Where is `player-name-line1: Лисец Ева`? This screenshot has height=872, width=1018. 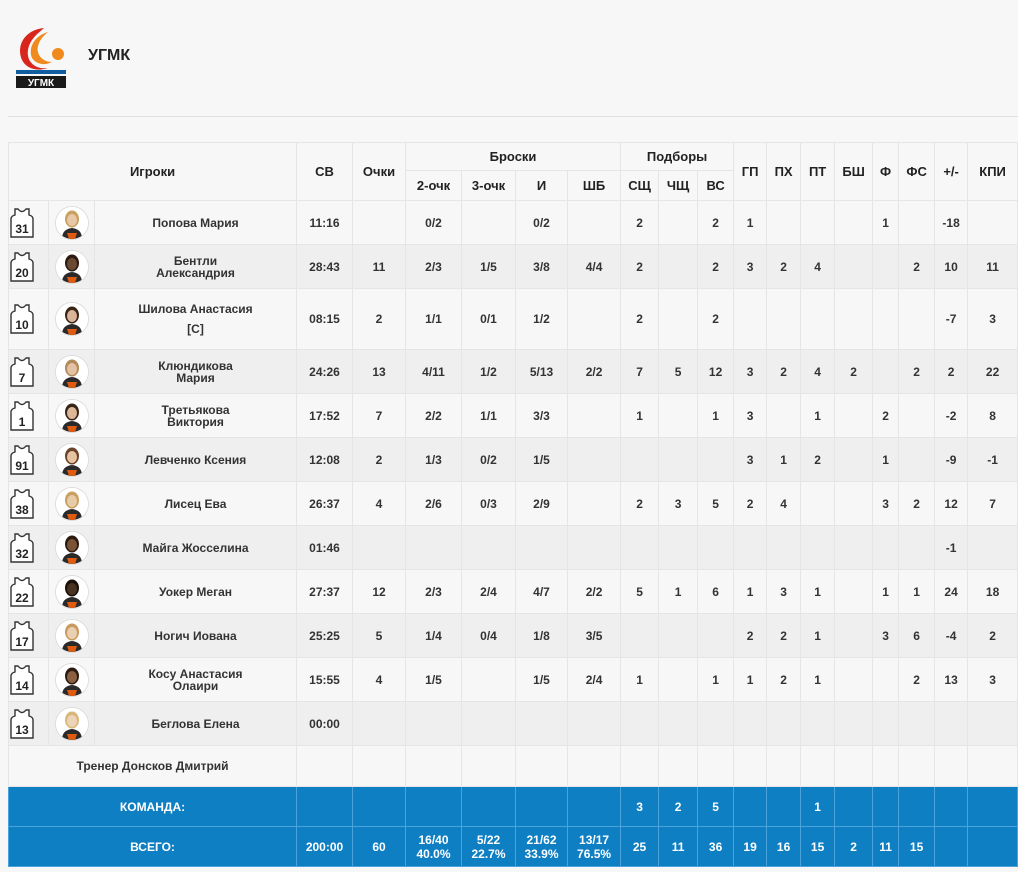
player-name-line1: Лисец Ева is located at coordinates (195, 503).